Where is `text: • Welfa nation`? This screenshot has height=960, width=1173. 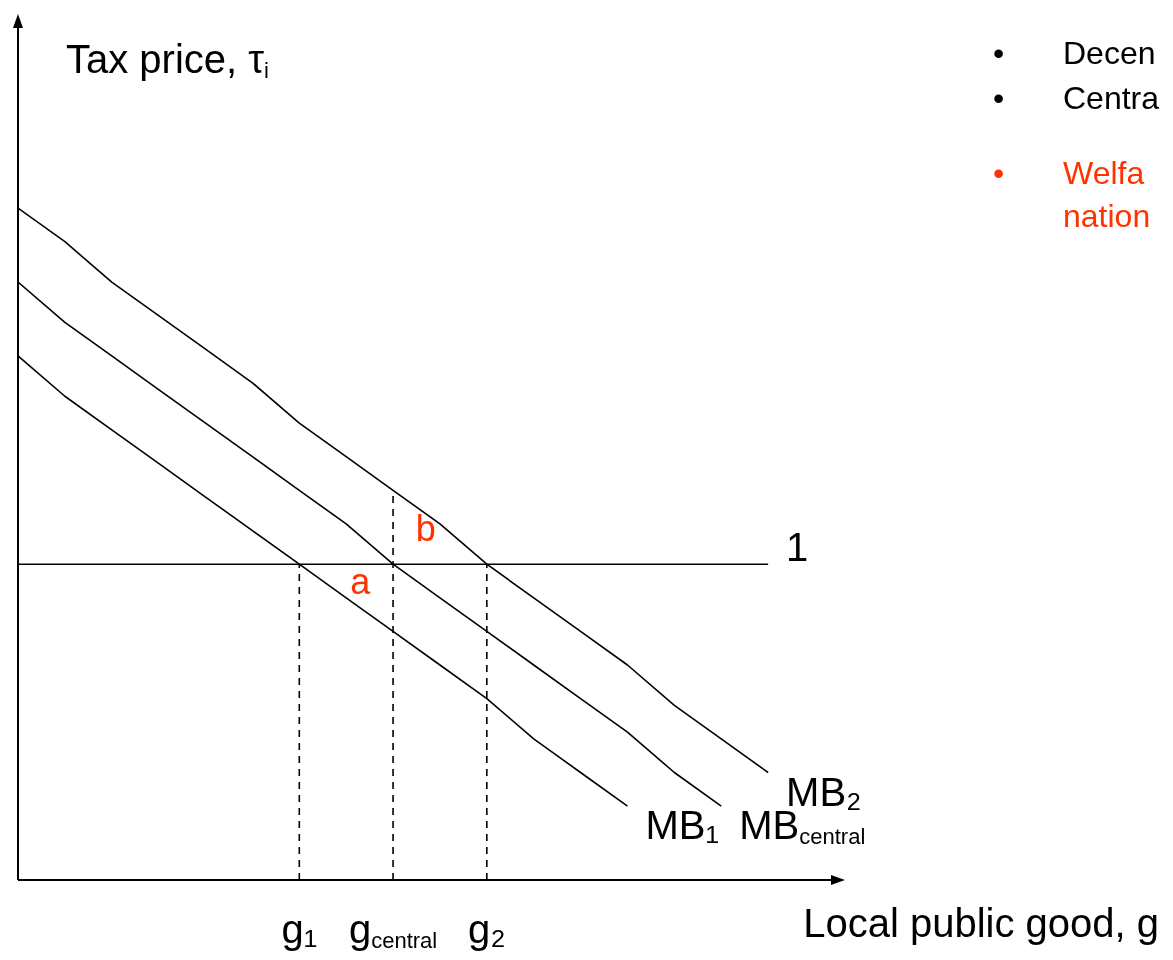 text: • Welfa nation is located at coordinates (1072, 194).